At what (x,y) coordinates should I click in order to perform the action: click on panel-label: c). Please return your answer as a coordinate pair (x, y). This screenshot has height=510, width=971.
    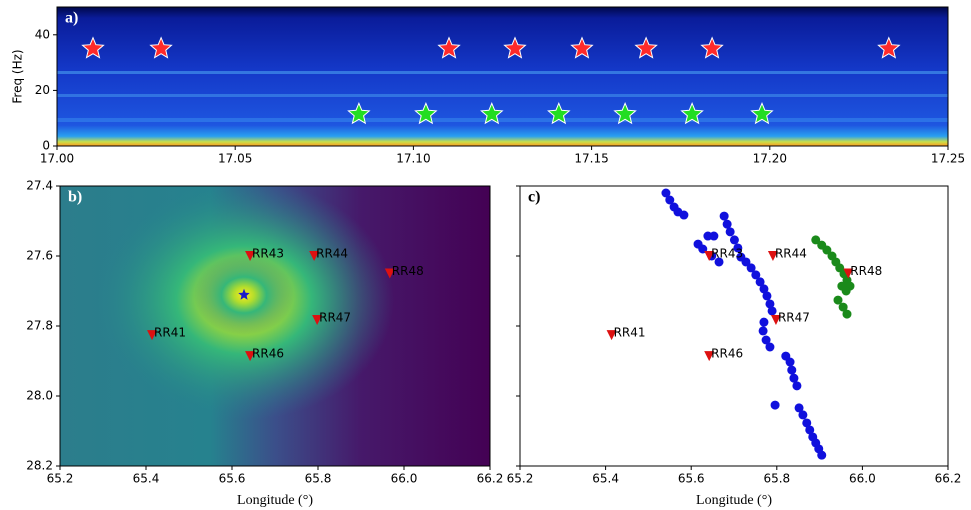
    Looking at the image, I should click on (534, 197).